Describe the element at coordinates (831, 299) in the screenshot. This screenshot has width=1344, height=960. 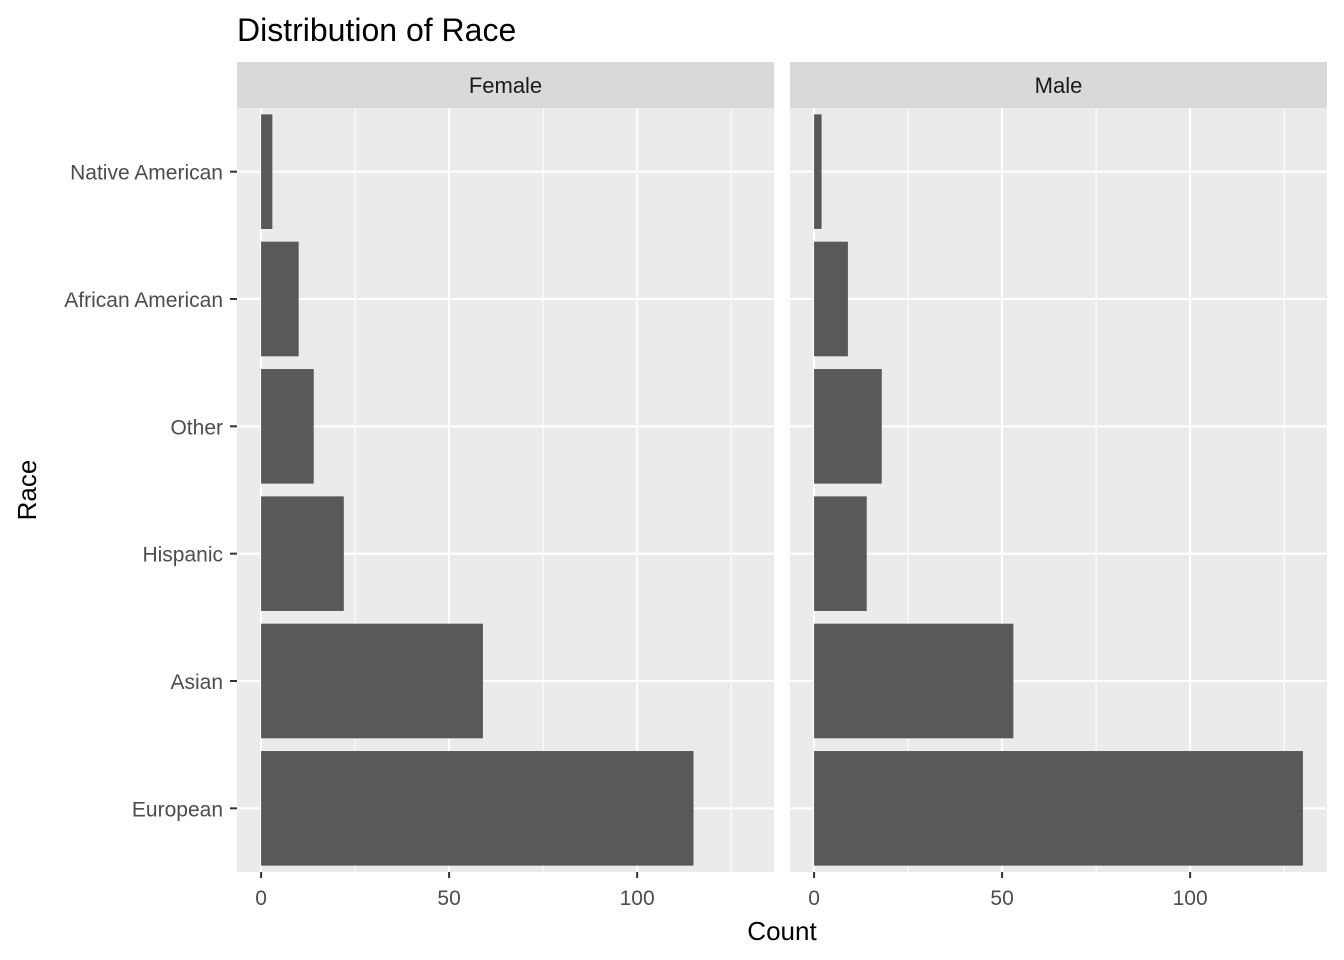
I see `bar-male-african-american` at that location.